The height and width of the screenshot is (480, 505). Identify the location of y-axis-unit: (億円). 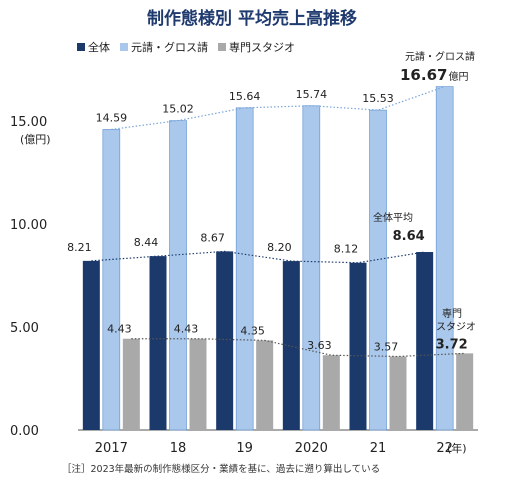
(35, 139).